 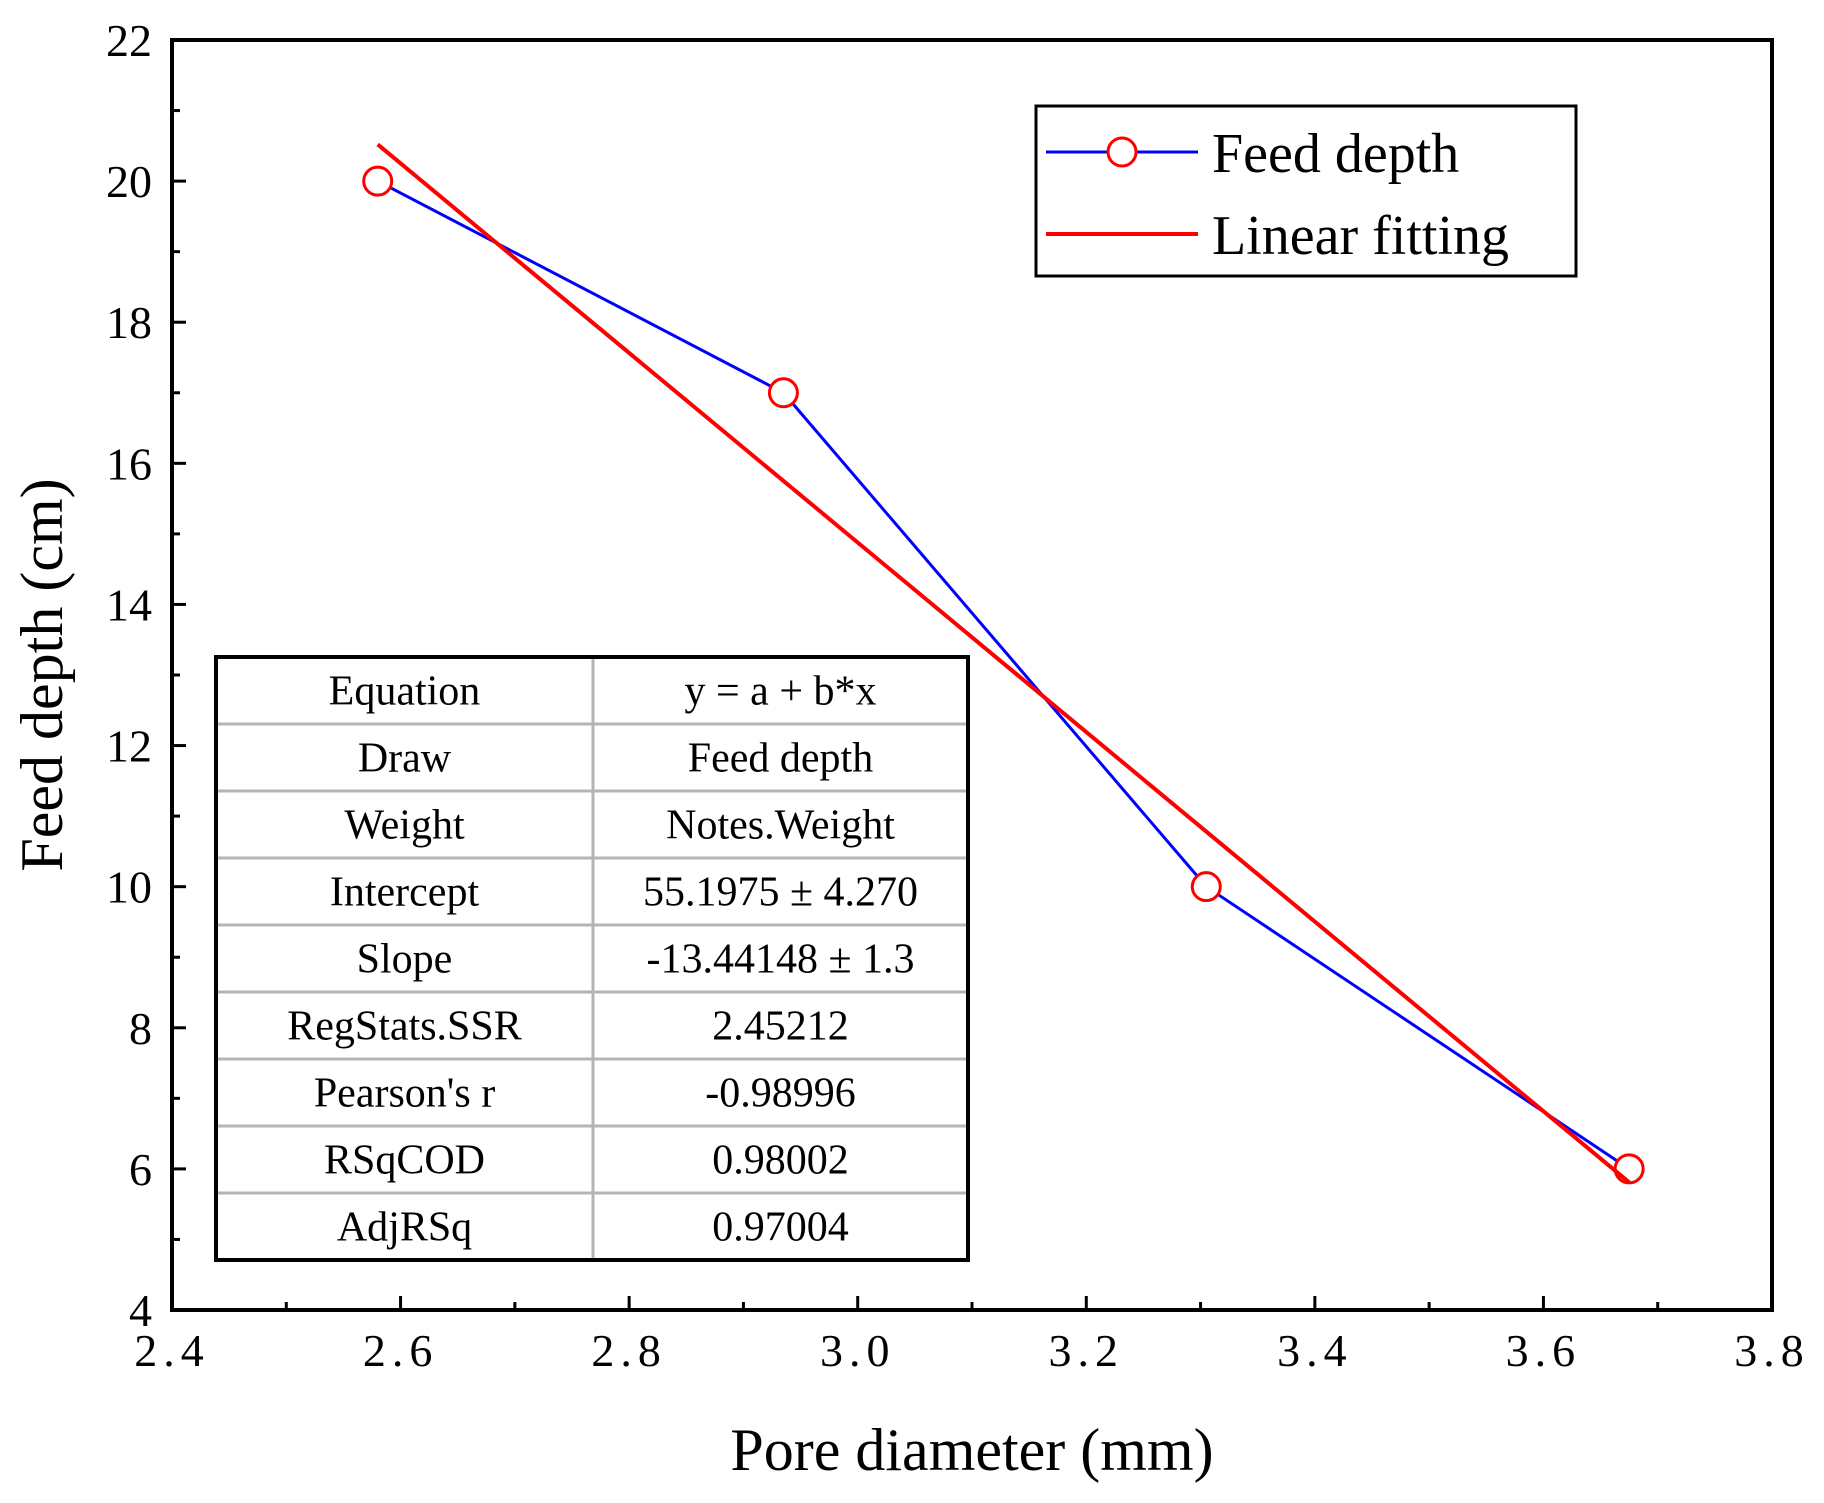 I want to click on x-tick-label: 2.4, so click(x=172, y=1350).